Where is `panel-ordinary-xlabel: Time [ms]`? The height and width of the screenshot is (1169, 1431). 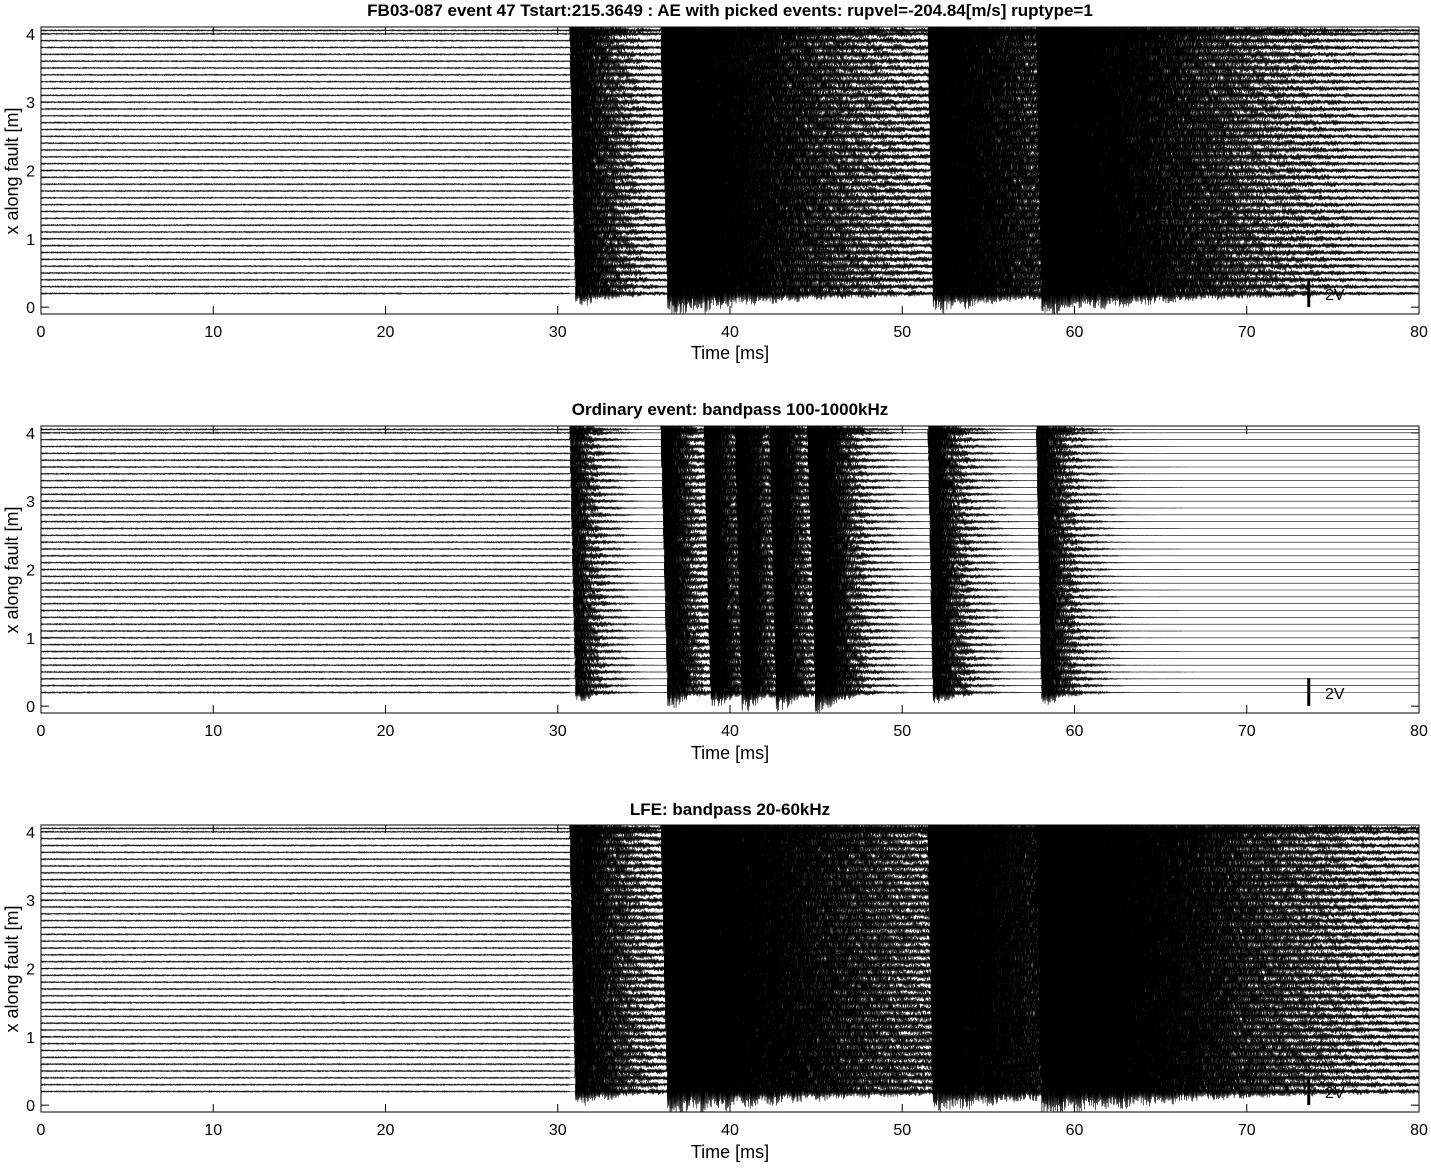
panel-ordinary-xlabel: Time [ms] is located at coordinates (730, 753).